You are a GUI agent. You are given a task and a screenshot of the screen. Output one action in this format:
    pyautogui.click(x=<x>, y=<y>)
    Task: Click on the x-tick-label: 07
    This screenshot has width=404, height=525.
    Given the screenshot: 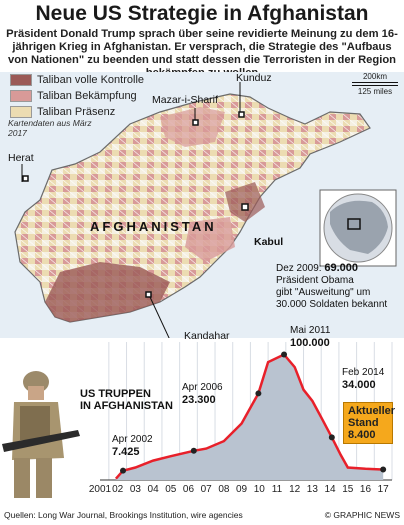 What is the action you would take?
    pyautogui.click(x=207, y=489)
    